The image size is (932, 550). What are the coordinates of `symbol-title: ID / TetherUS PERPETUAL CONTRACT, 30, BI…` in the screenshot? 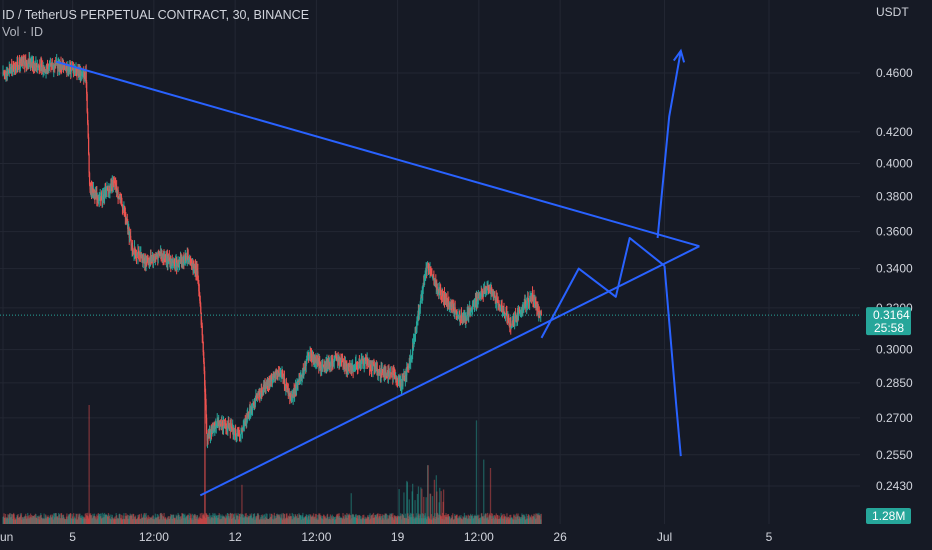 It's located at (156, 15).